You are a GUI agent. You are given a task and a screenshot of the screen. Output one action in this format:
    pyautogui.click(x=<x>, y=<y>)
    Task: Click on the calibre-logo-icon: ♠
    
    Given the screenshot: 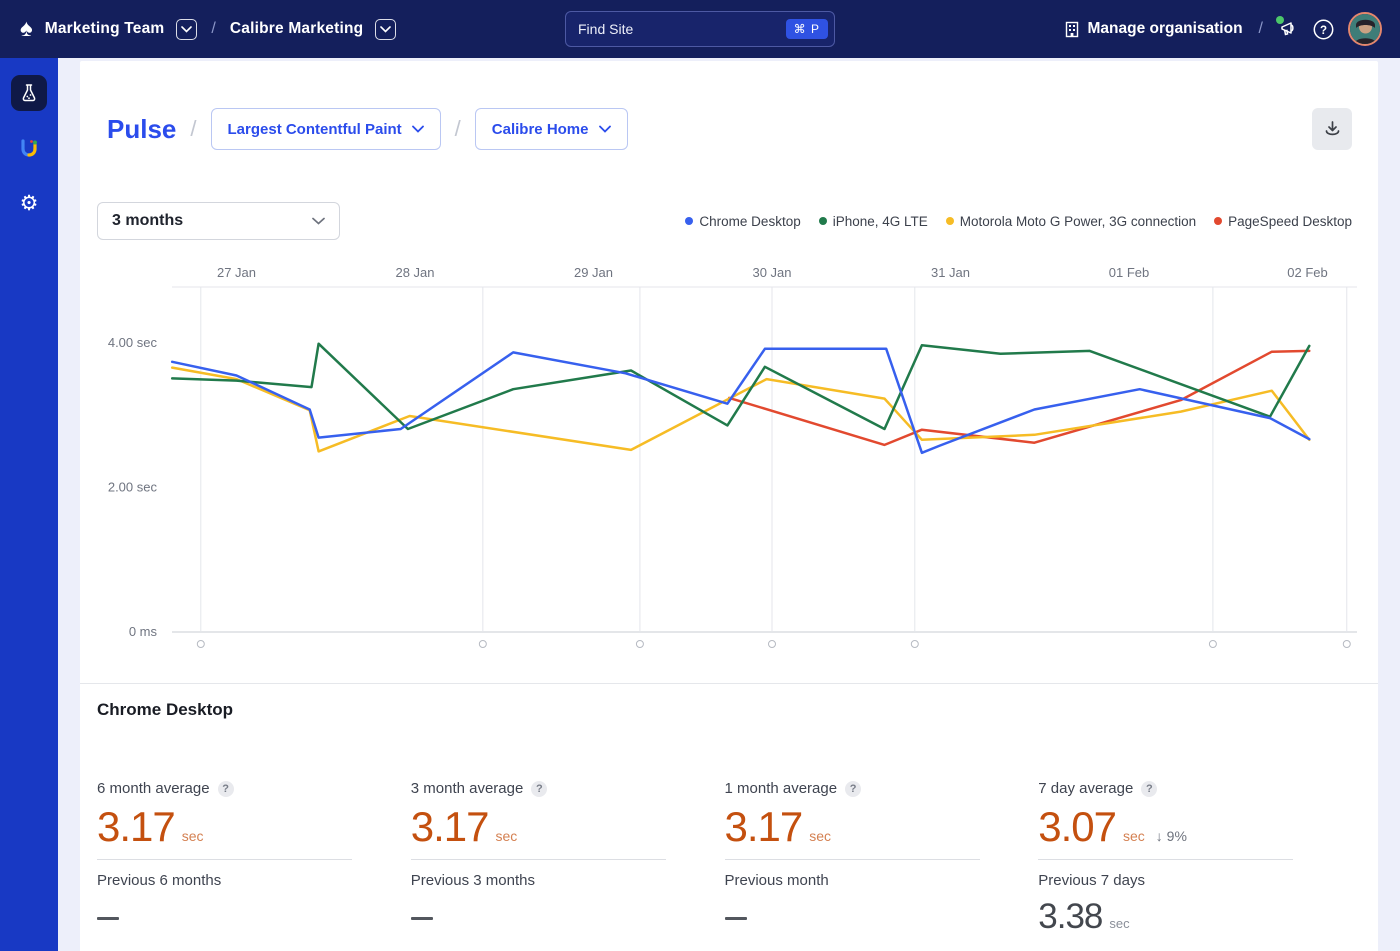 What is the action you would take?
    pyautogui.click(x=26, y=28)
    